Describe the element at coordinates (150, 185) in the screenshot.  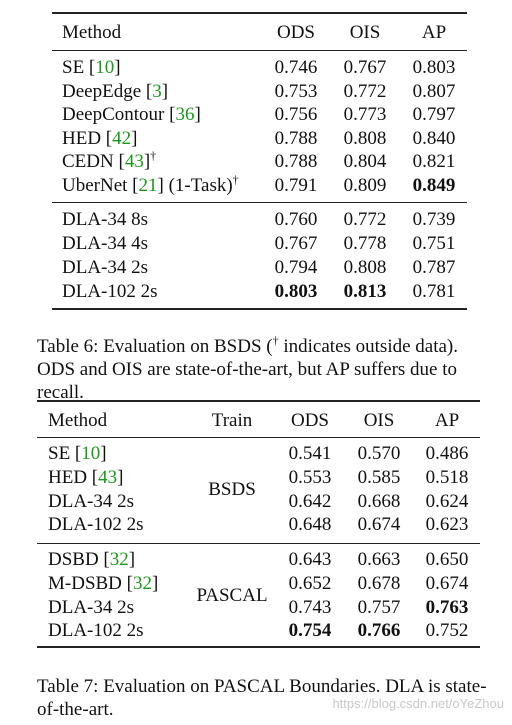
I see `method-cell: UberNet [21] (1-Task)†` at that location.